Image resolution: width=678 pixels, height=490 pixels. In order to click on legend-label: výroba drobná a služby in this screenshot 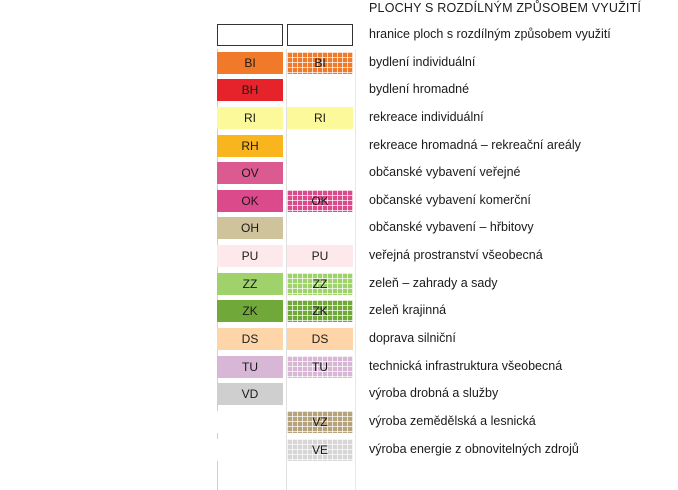, I will do `click(434, 393)`.